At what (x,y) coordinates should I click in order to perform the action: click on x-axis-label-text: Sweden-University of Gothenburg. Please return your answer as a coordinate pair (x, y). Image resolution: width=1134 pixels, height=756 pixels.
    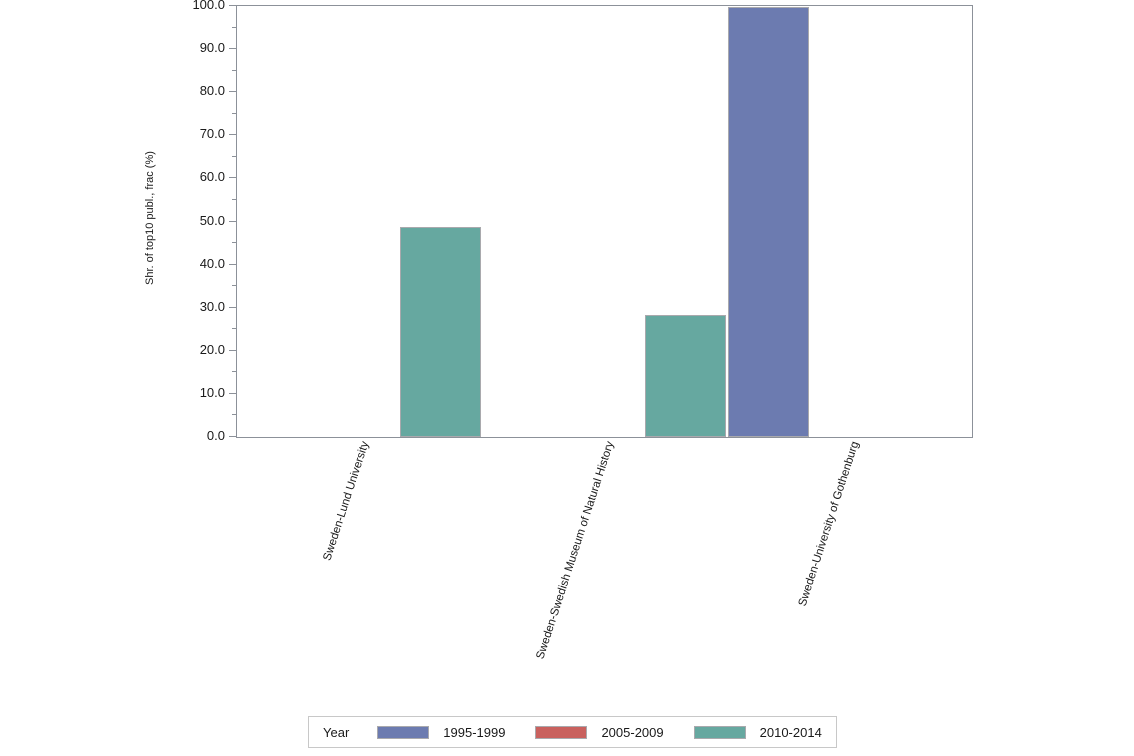
    Looking at the image, I should click on (828, 524).